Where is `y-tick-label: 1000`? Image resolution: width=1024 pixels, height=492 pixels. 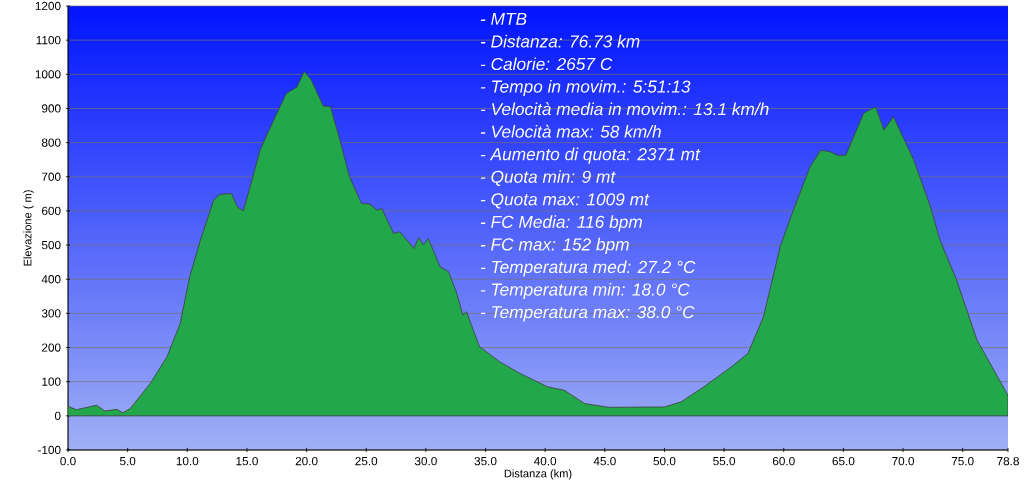 y-tick-label: 1000 is located at coordinates (48, 74).